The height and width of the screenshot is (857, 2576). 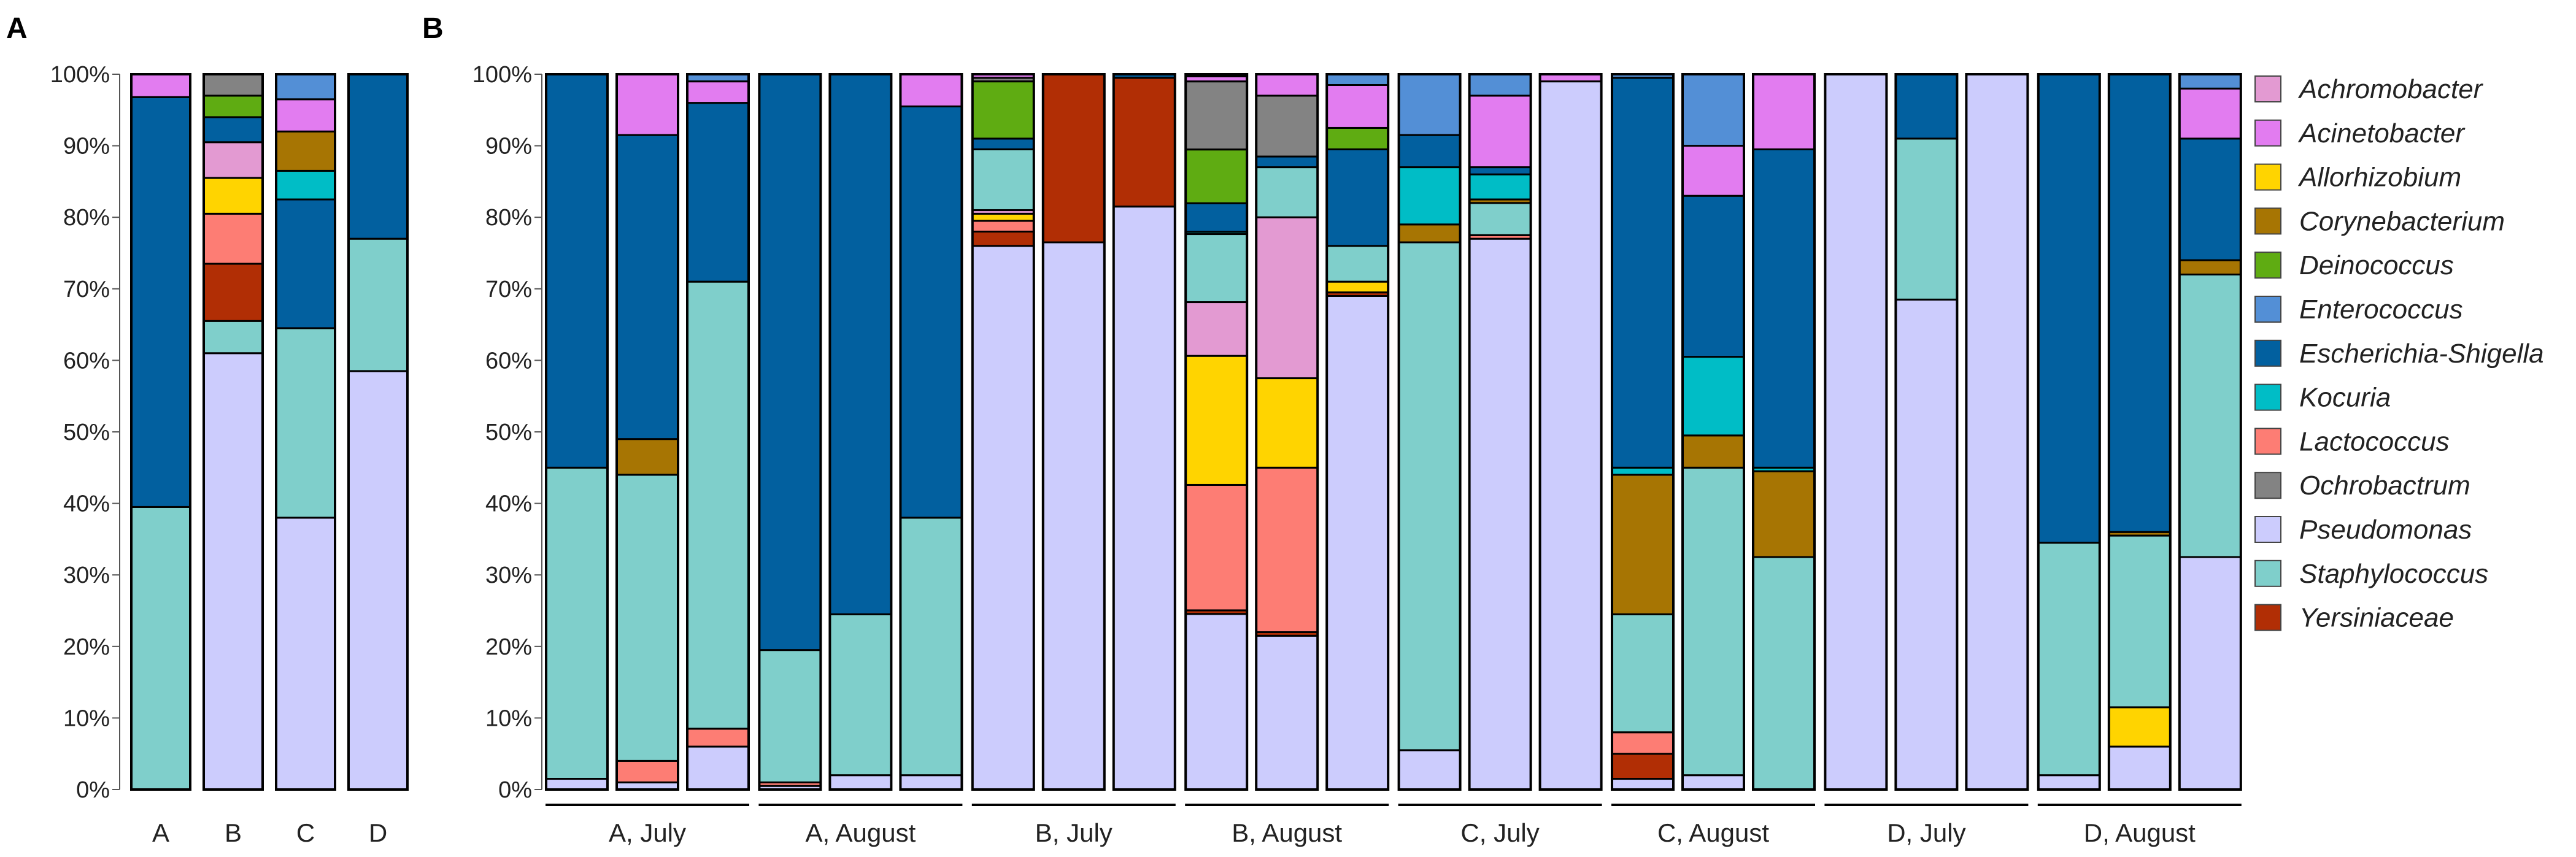 What do you see at coordinates (17, 28) in the screenshot?
I see `panel-a-letter: A` at bounding box center [17, 28].